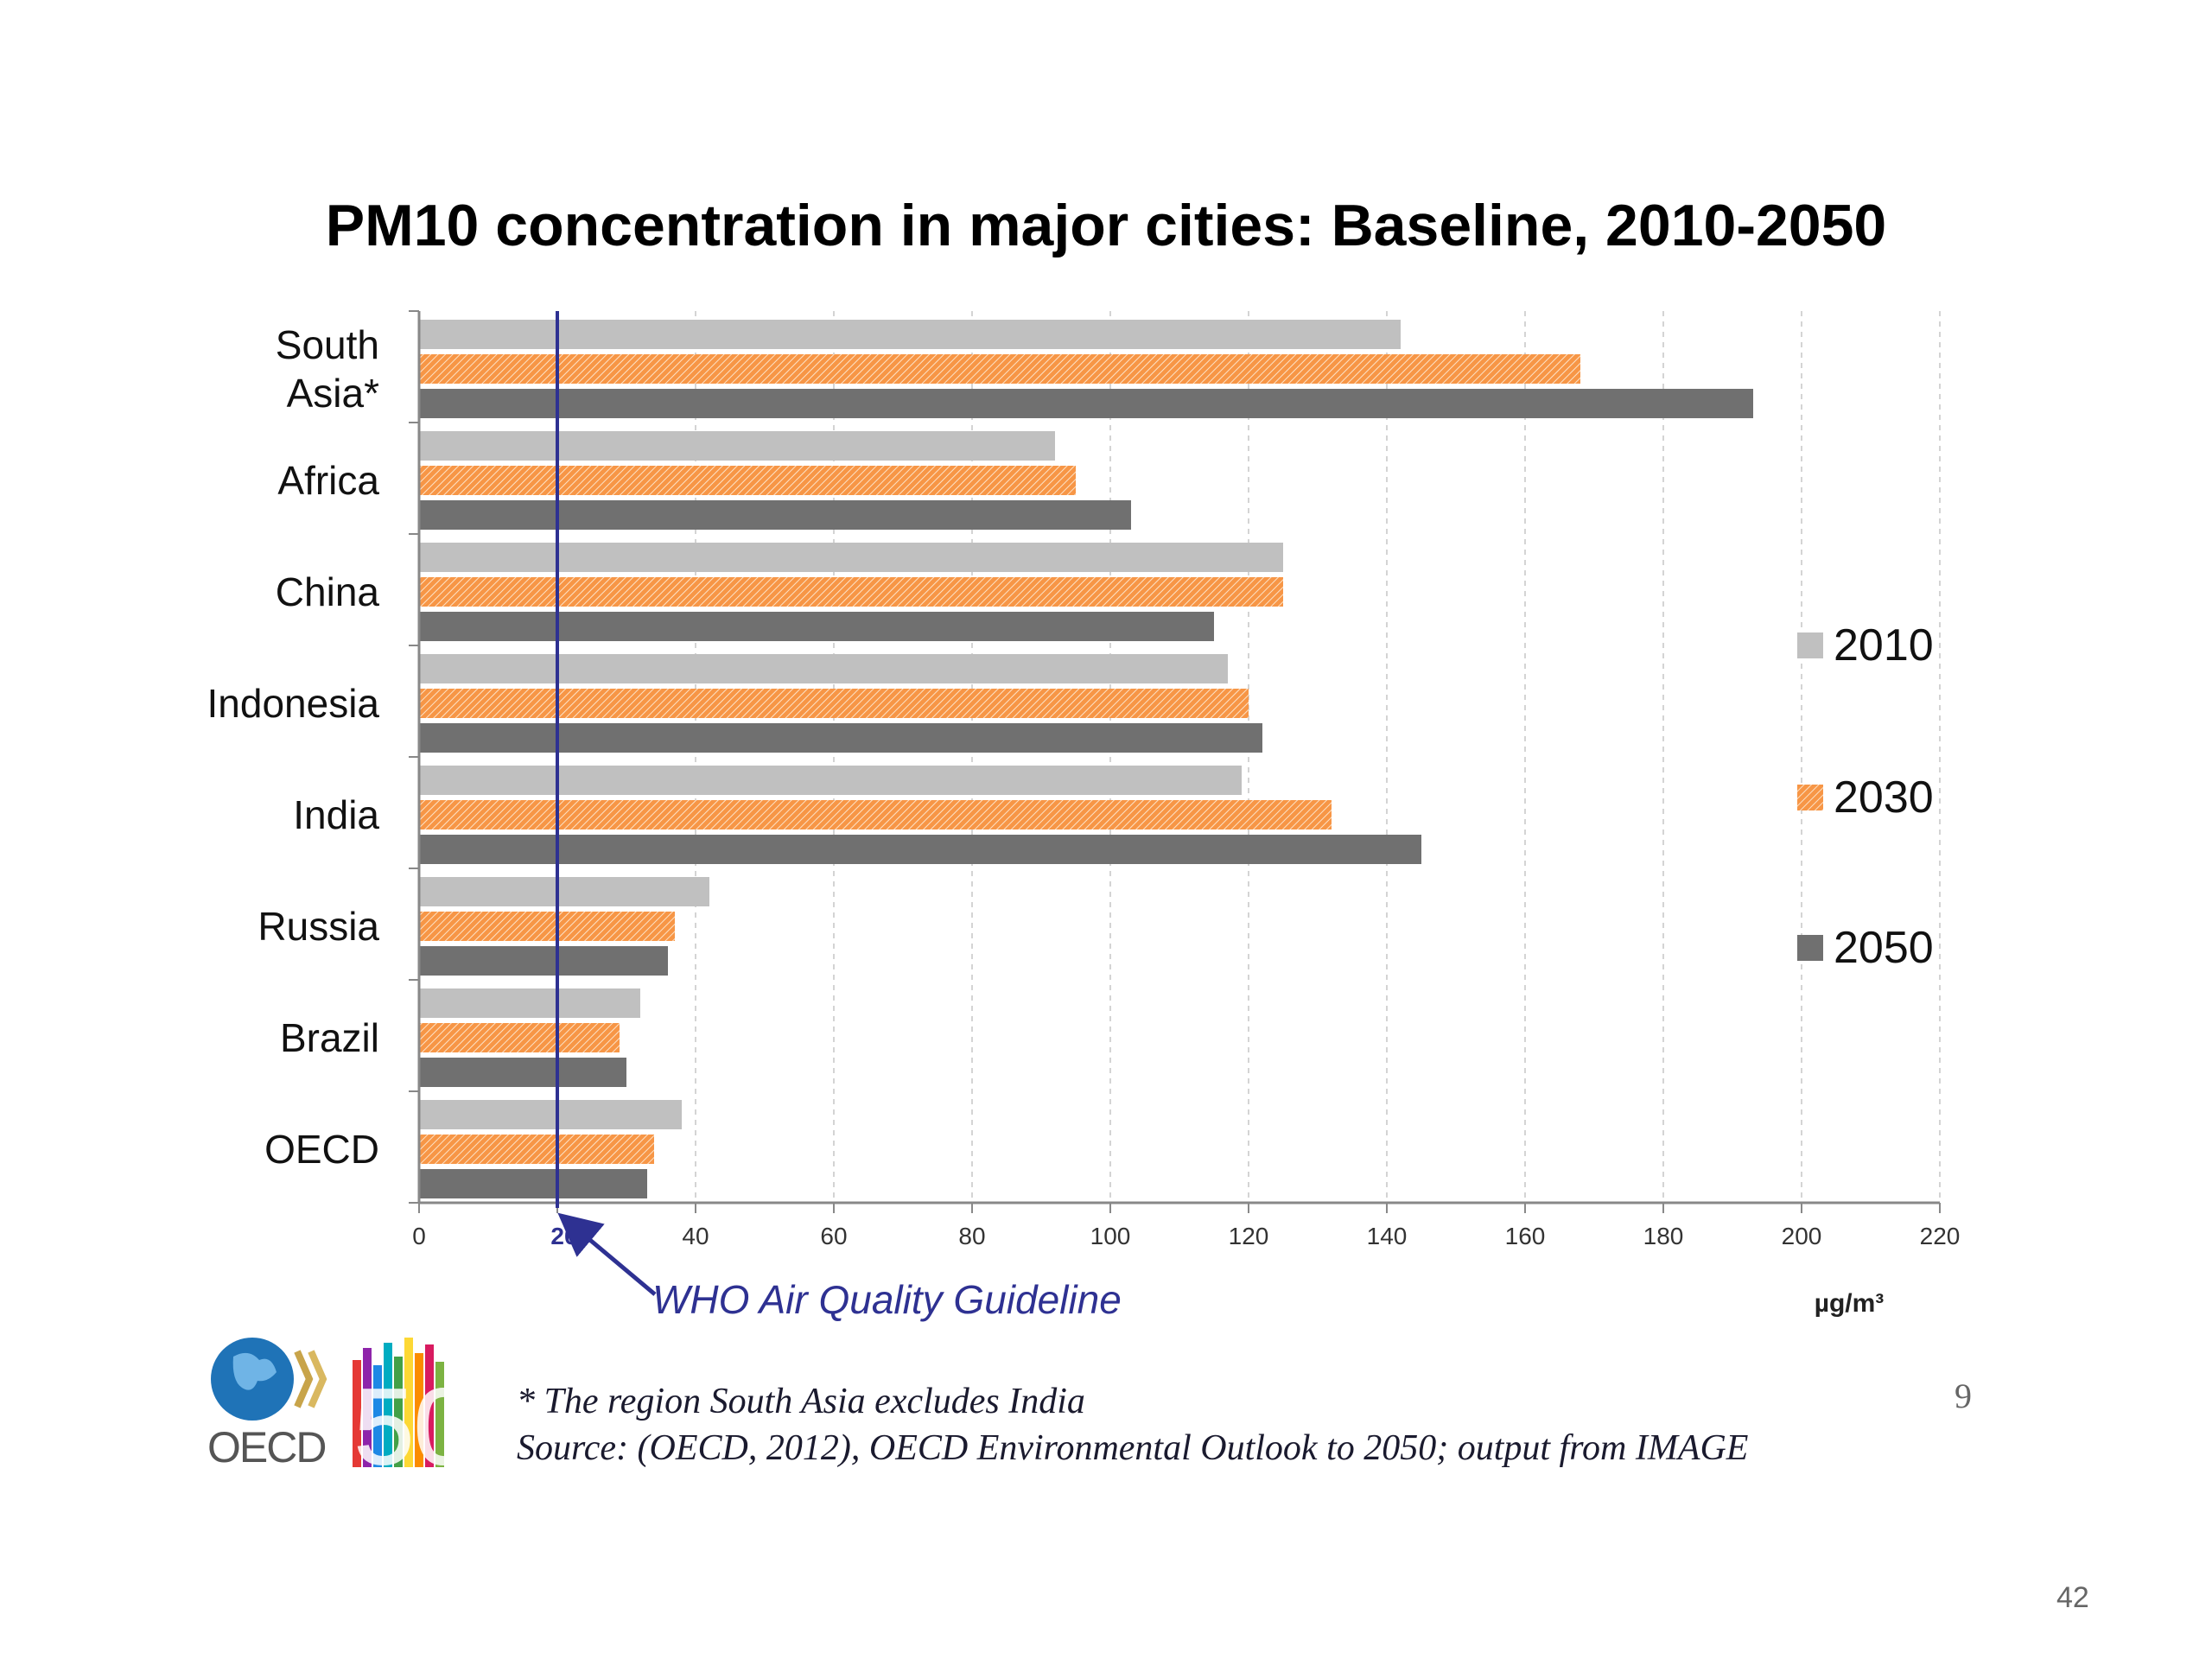  I want to click on category-label: OECD, so click(321, 1149).